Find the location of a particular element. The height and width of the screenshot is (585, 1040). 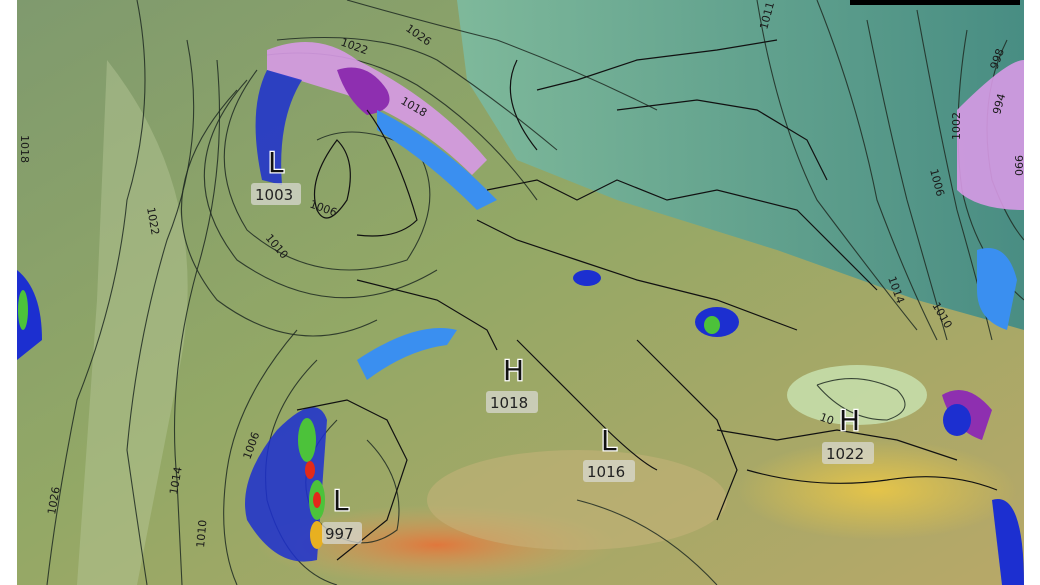

pressure-center-high-1022: H 1022 is located at coordinates (848, 433).